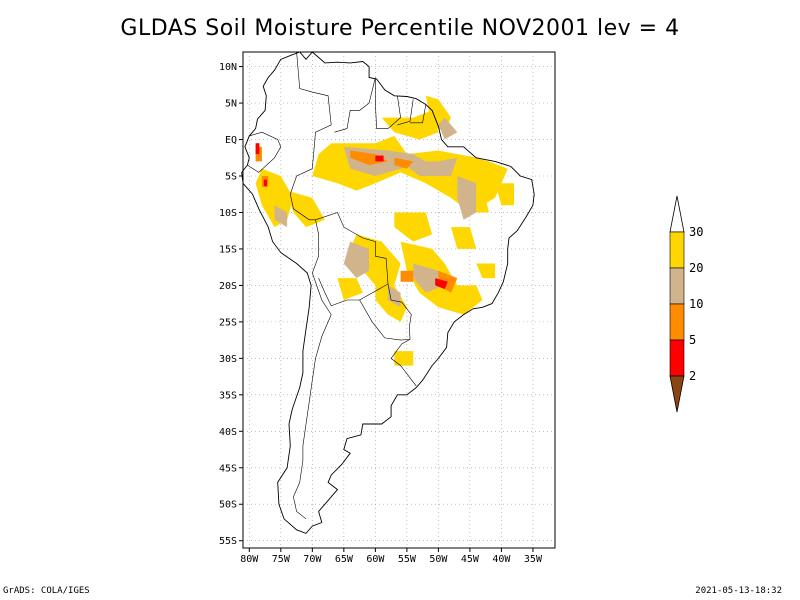 The height and width of the screenshot is (600, 800). What do you see at coordinates (677, 214) in the screenshot?
I see `colorbar-top-arrow` at bounding box center [677, 214].